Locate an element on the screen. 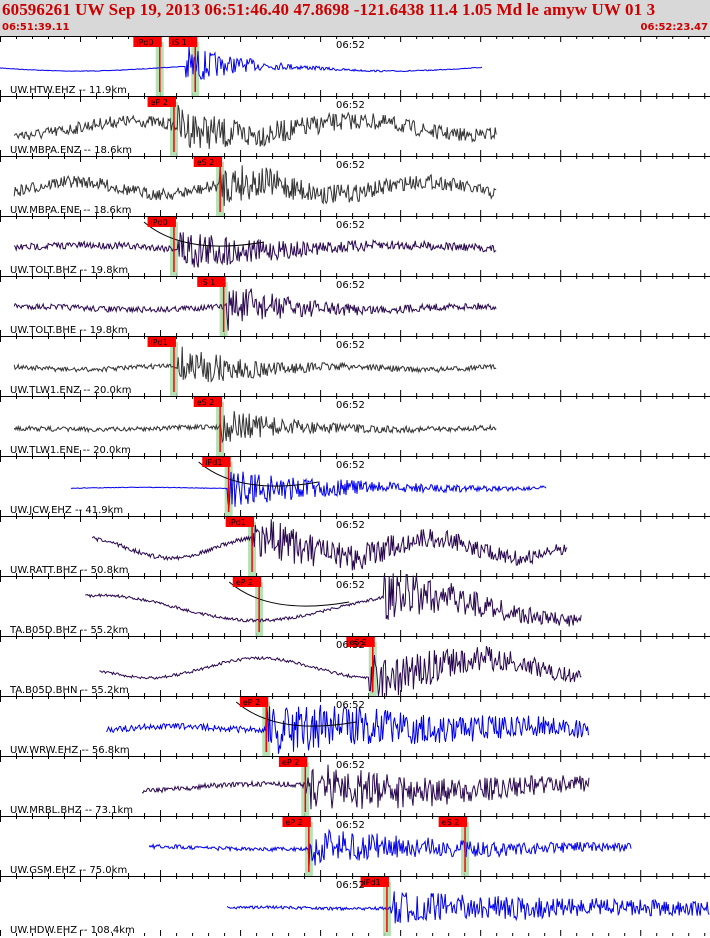 This screenshot has width=710, height=938. station-label: UW.MBPA.ENZ -- 18.6km is located at coordinates (71, 150).